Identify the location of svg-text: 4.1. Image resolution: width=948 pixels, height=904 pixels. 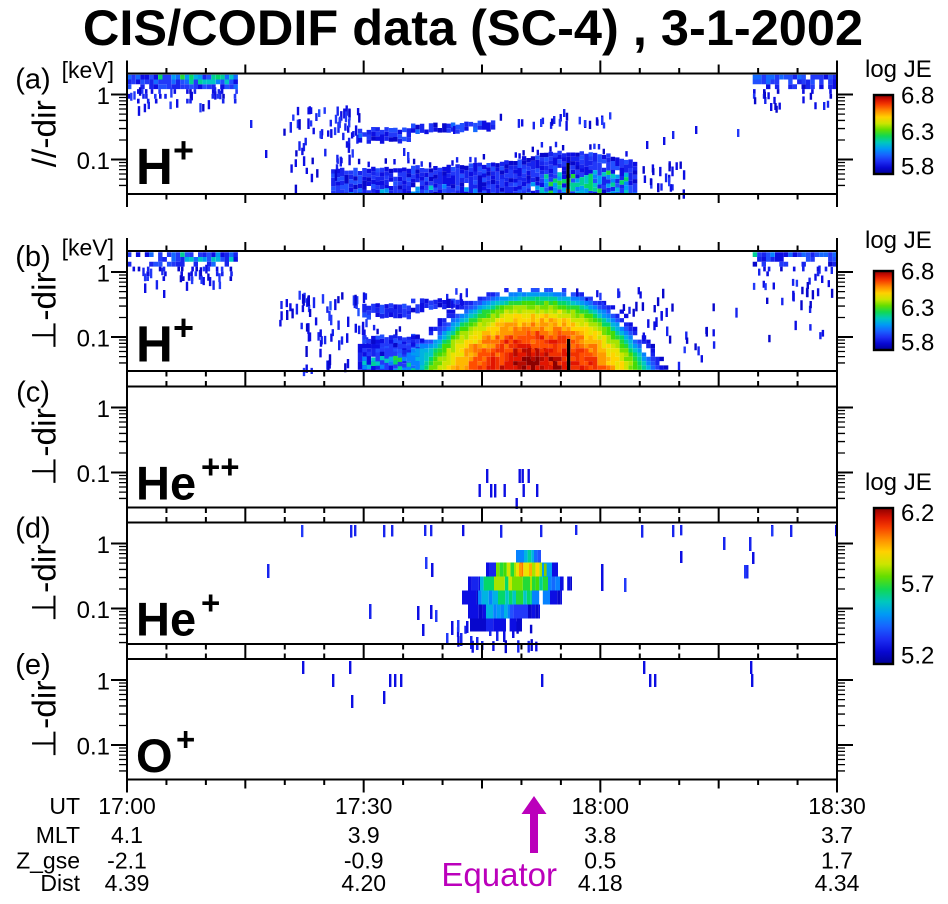
(127, 835).